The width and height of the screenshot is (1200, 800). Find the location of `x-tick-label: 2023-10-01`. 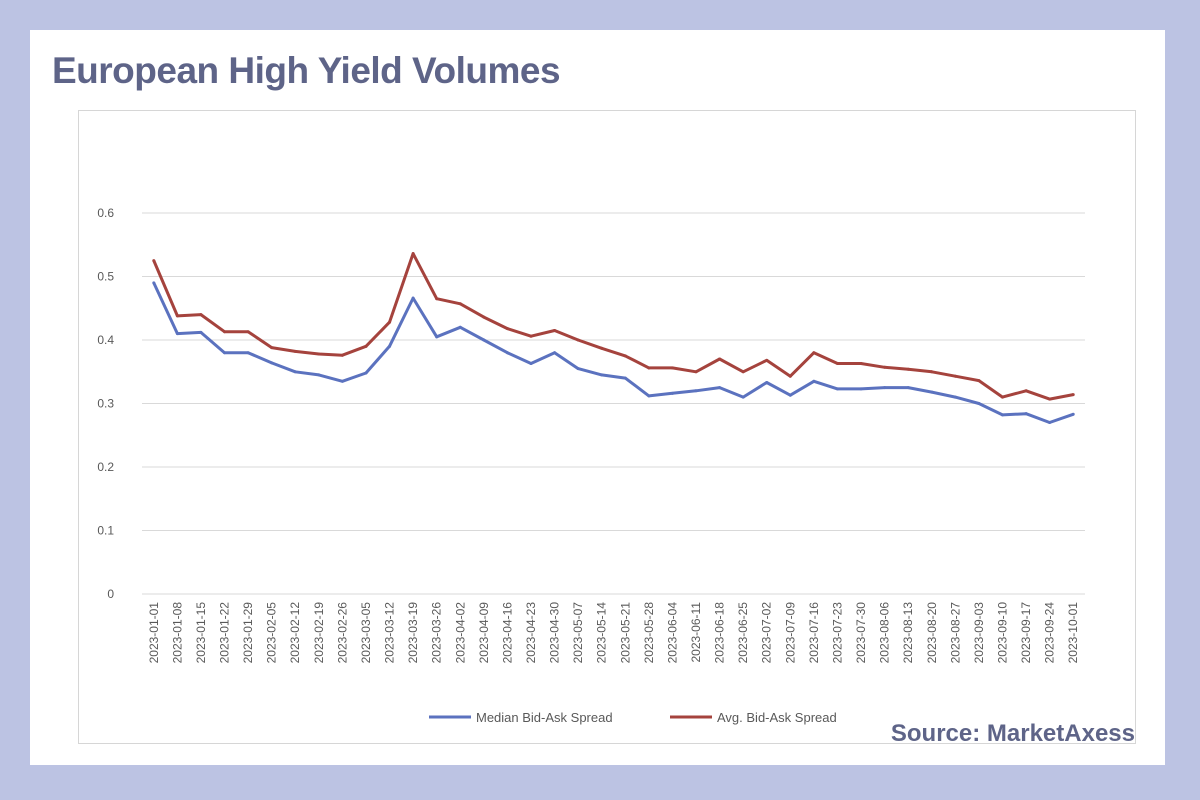

x-tick-label: 2023-10-01 is located at coordinates (1073, 633).